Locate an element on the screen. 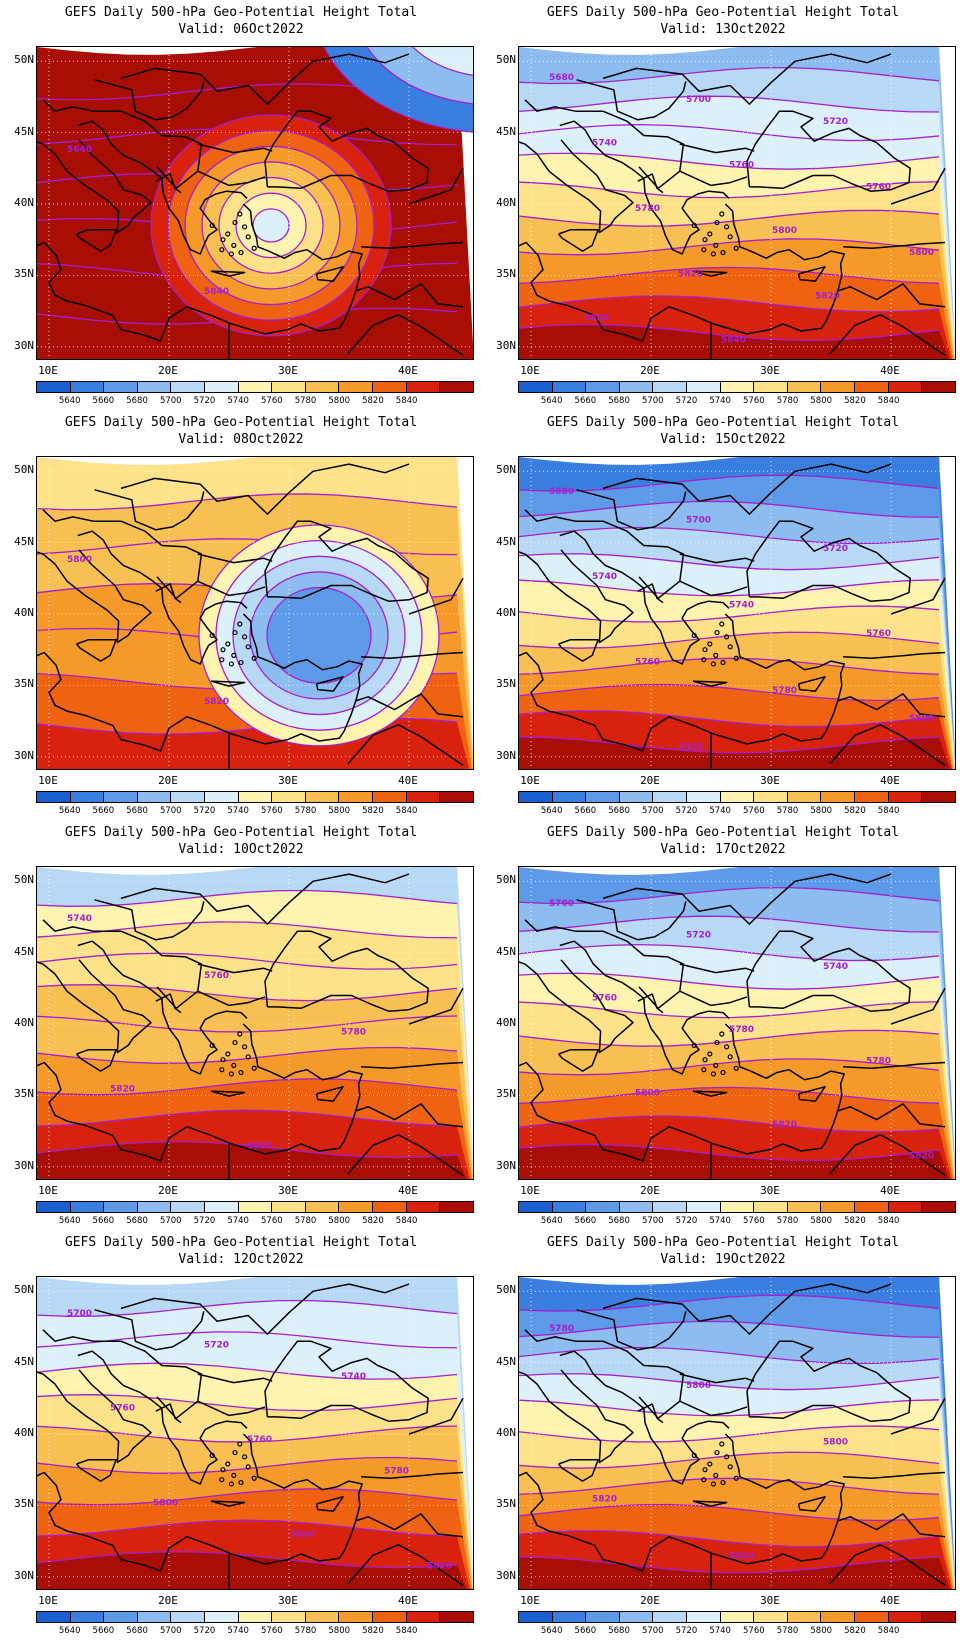 This screenshot has width=964, height=1640. latitude-label: 50N is located at coordinates (506, 880).